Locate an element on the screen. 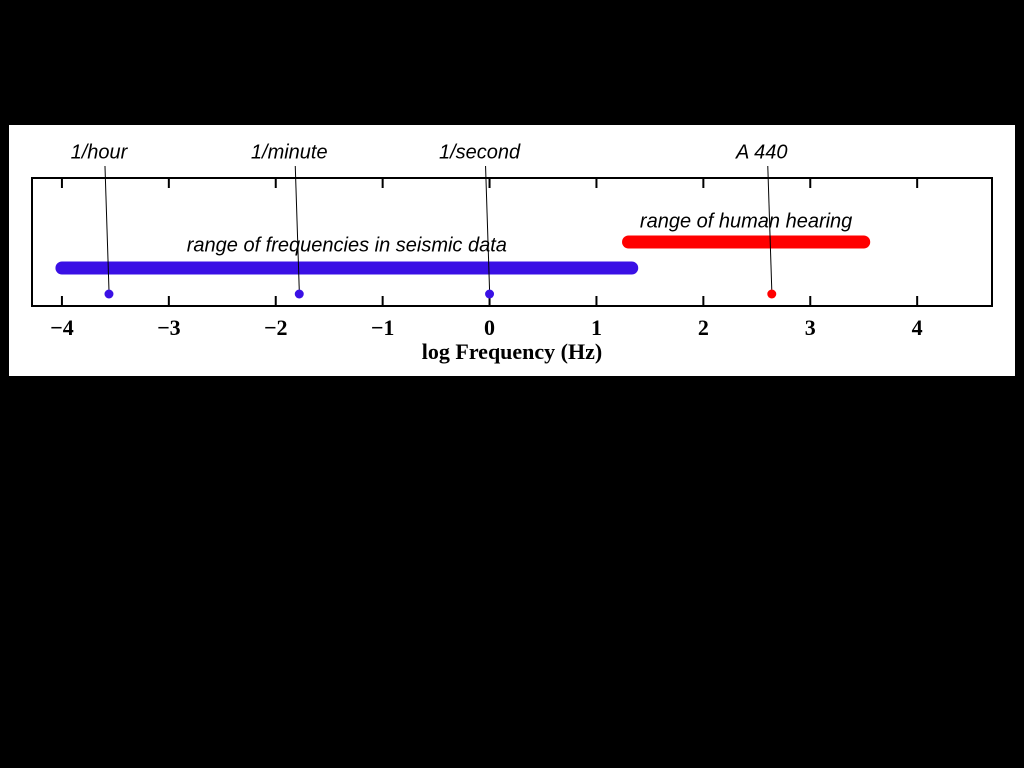  x-tick-label: 4 is located at coordinates (917, 327).